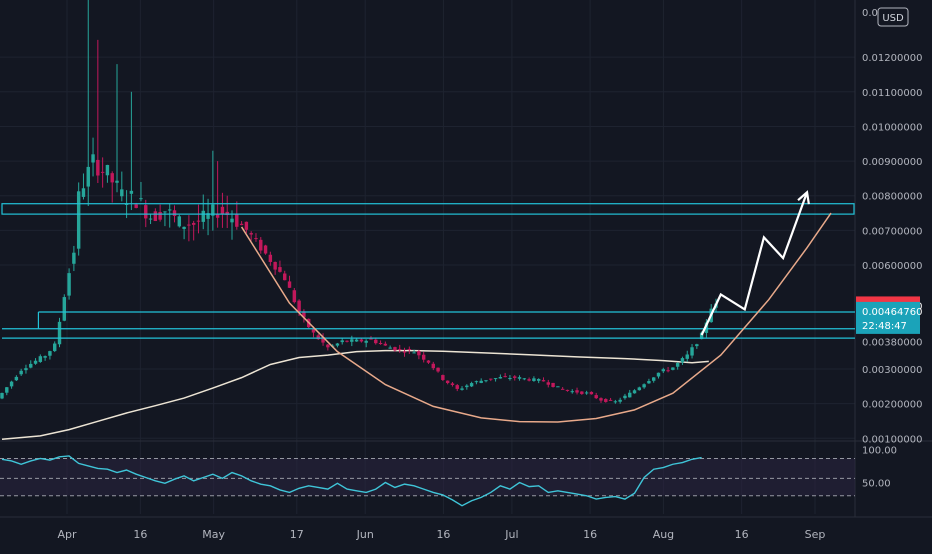 This screenshot has height=554, width=932. I want to click on price-tick-label: 0.00900000, so click(892, 162).